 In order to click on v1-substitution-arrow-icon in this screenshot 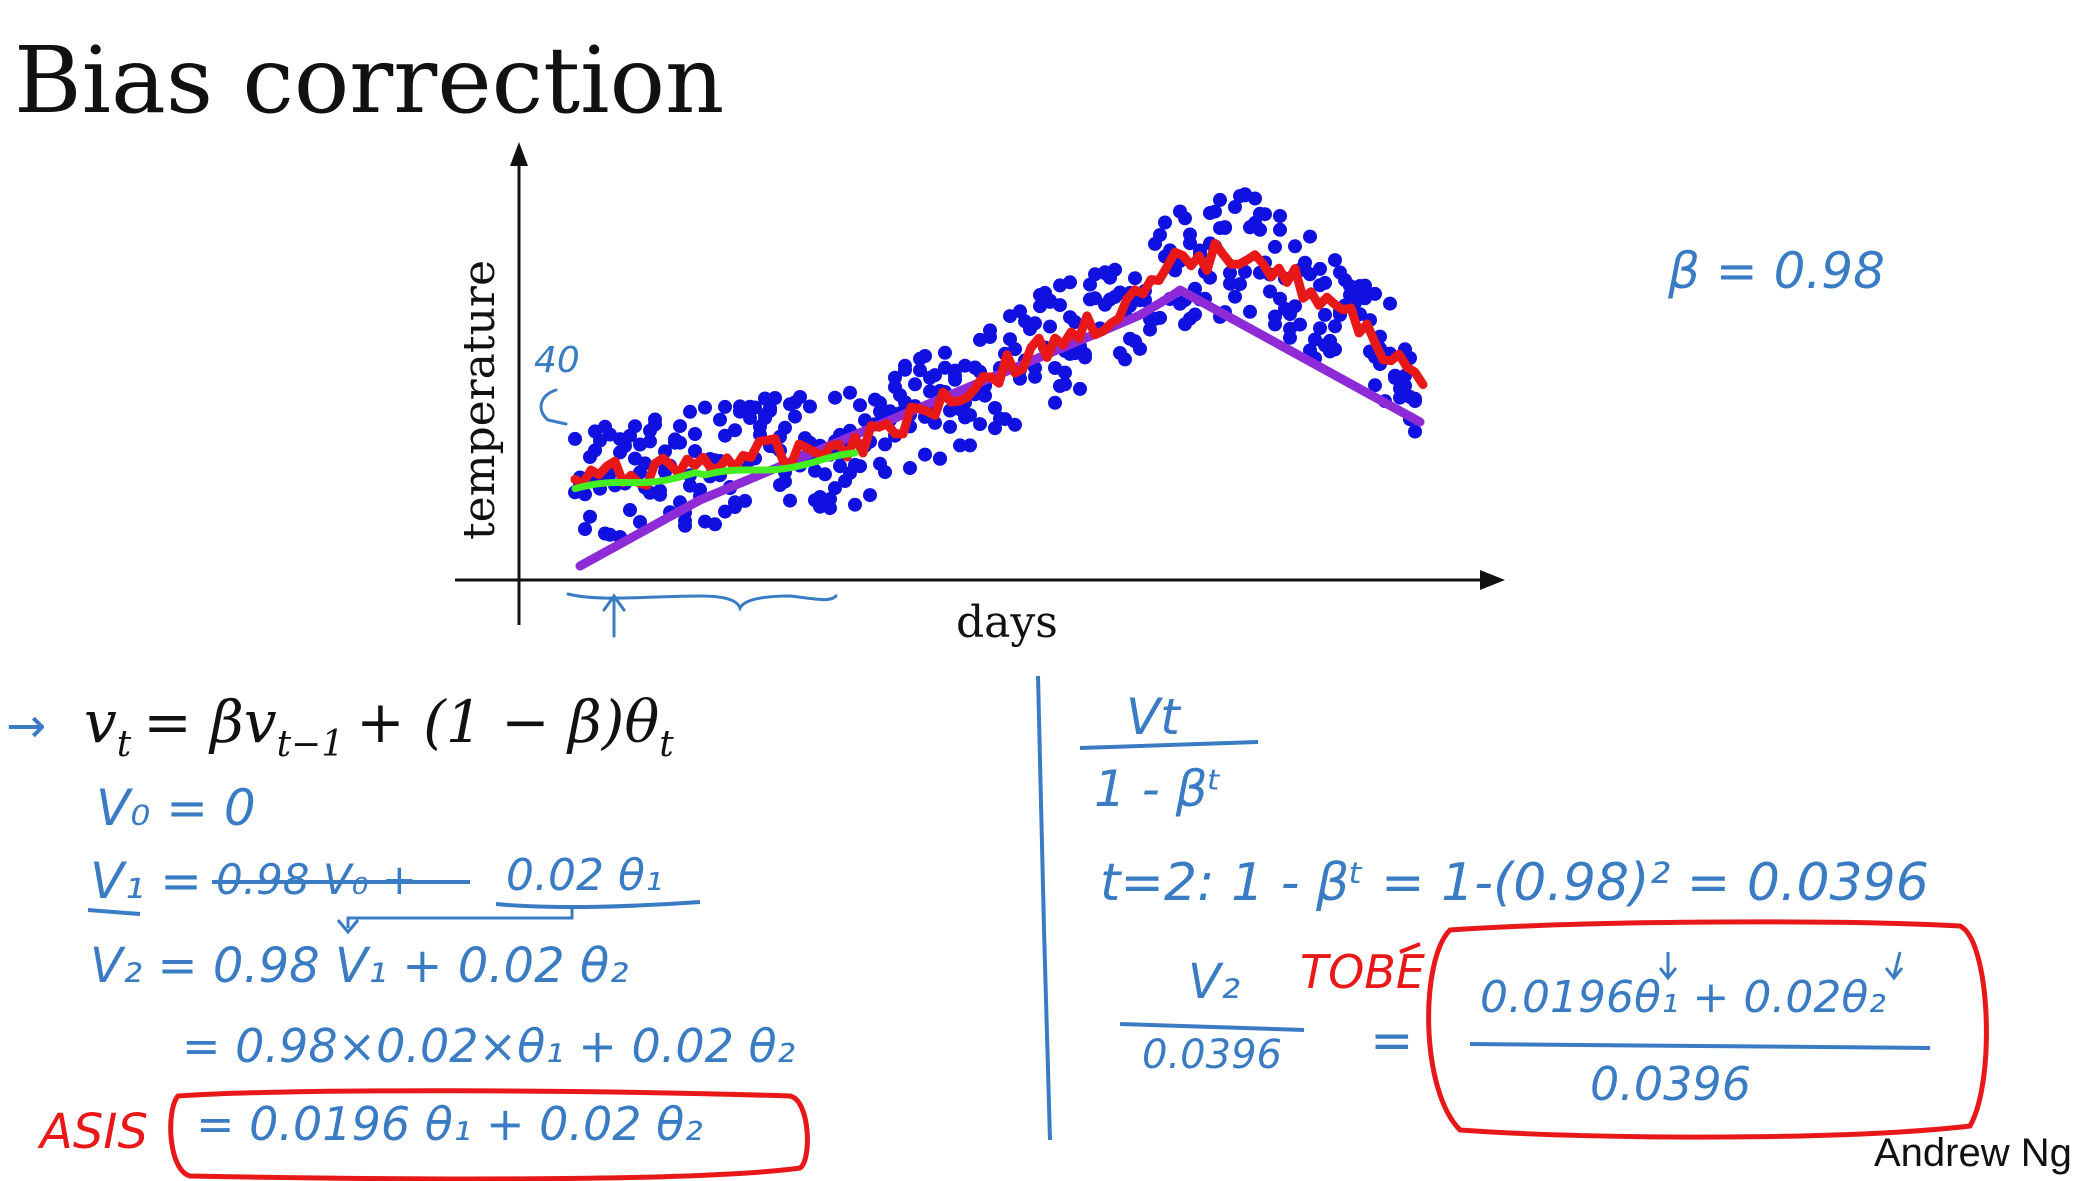, I will do `click(455, 920)`.